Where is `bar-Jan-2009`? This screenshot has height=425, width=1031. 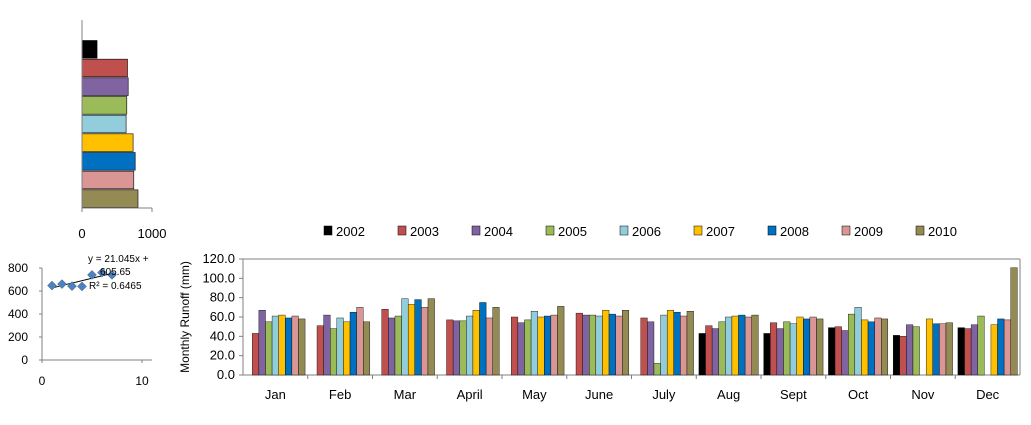
bar-Jan-2009 is located at coordinates (295, 345).